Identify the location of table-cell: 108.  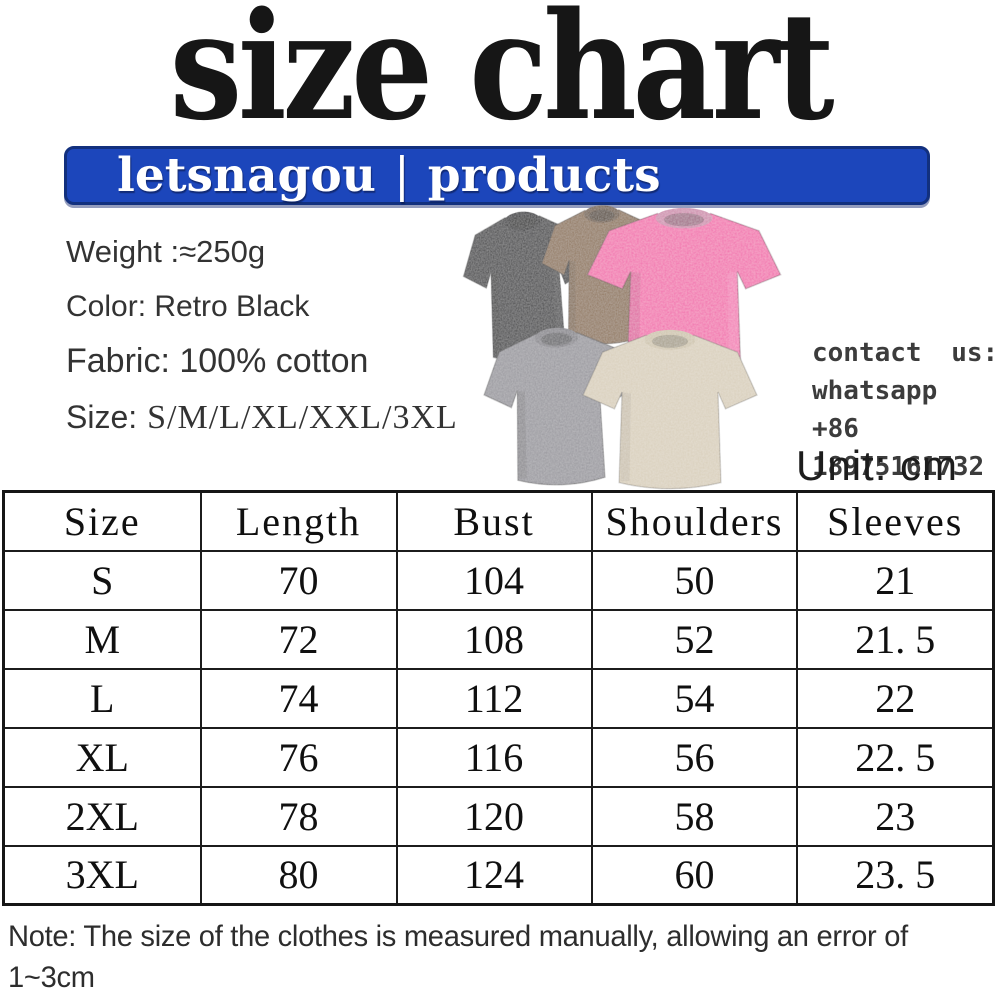
(494, 639).